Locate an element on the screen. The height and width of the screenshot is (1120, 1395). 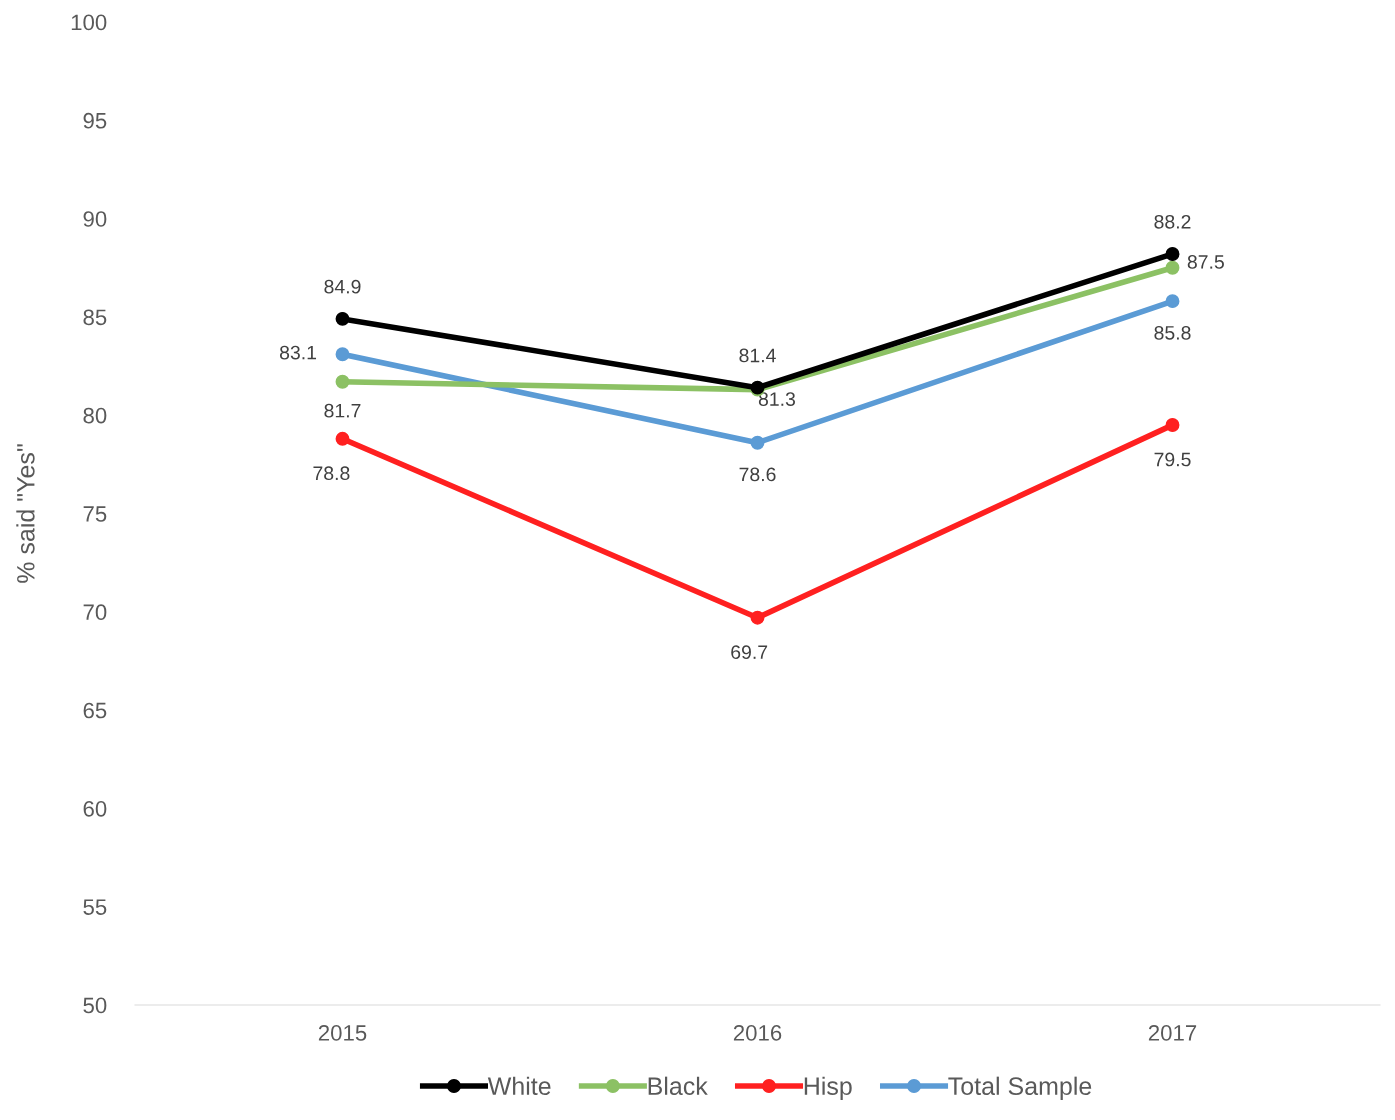
data-label: 88.2 is located at coordinates (1172, 221).